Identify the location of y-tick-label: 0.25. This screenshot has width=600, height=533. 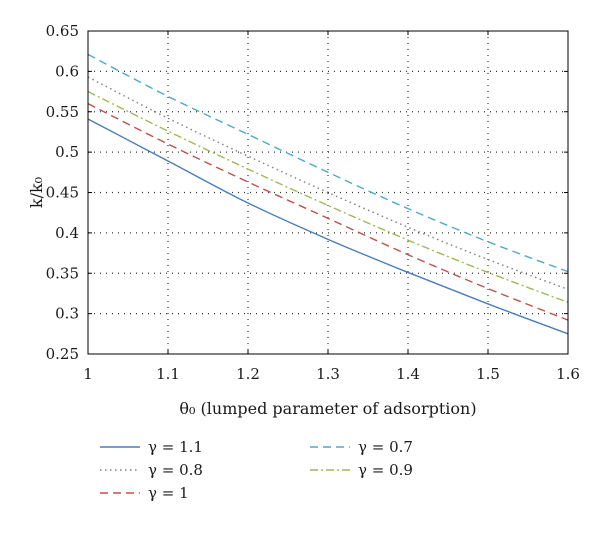
(62, 354).